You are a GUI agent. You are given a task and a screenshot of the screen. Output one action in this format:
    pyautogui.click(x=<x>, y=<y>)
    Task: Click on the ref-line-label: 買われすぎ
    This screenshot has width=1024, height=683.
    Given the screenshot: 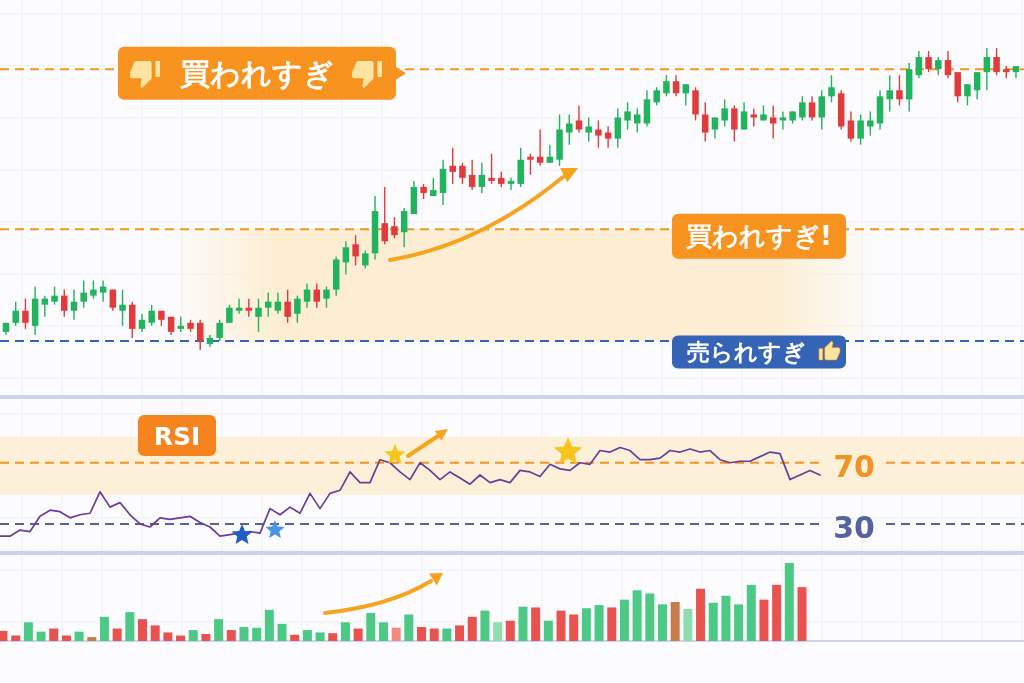 What is the action you would take?
    pyautogui.click(x=257, y=73)
    